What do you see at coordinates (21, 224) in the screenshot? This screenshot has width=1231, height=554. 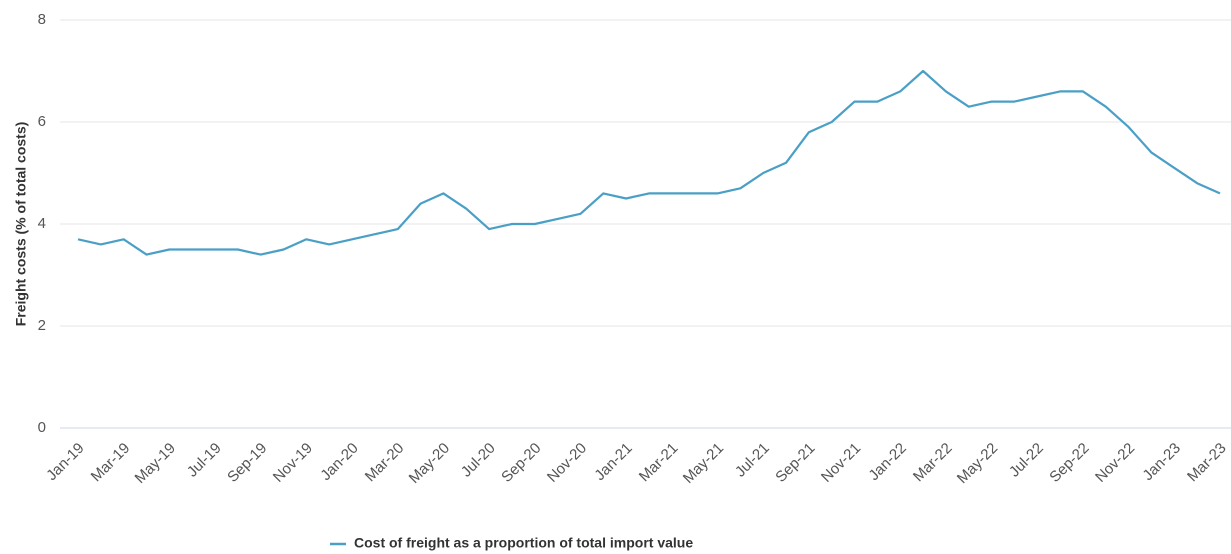 I see `y-axis-title: Freight costs (% of total costs)` at bounding box center [21, 224].